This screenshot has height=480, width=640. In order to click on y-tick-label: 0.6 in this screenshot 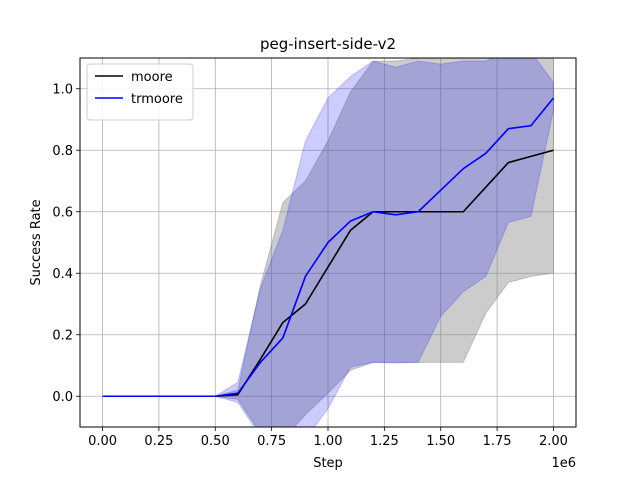, I will do `click(62, 212)`.